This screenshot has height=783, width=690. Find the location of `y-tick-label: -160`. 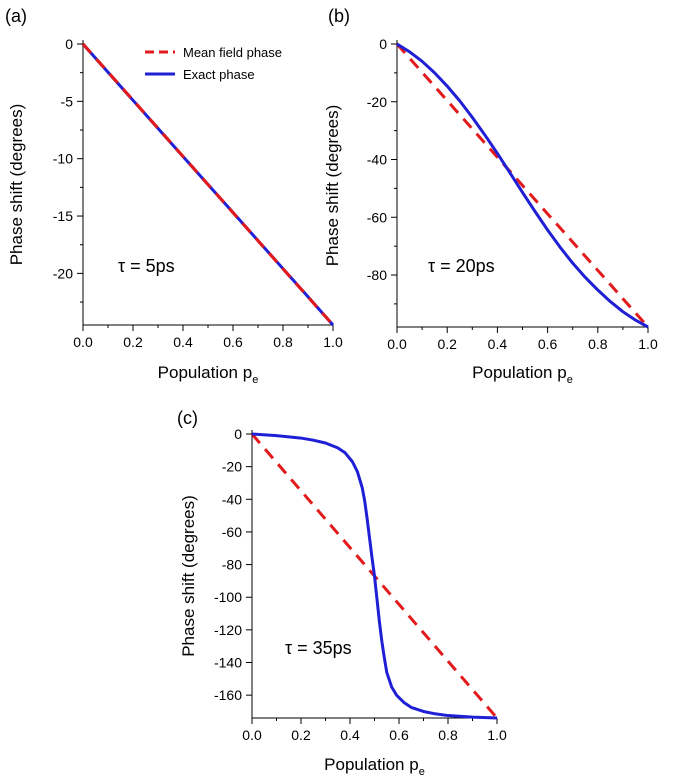

y-tick-label: -160 is located at coordinates (228, 695).